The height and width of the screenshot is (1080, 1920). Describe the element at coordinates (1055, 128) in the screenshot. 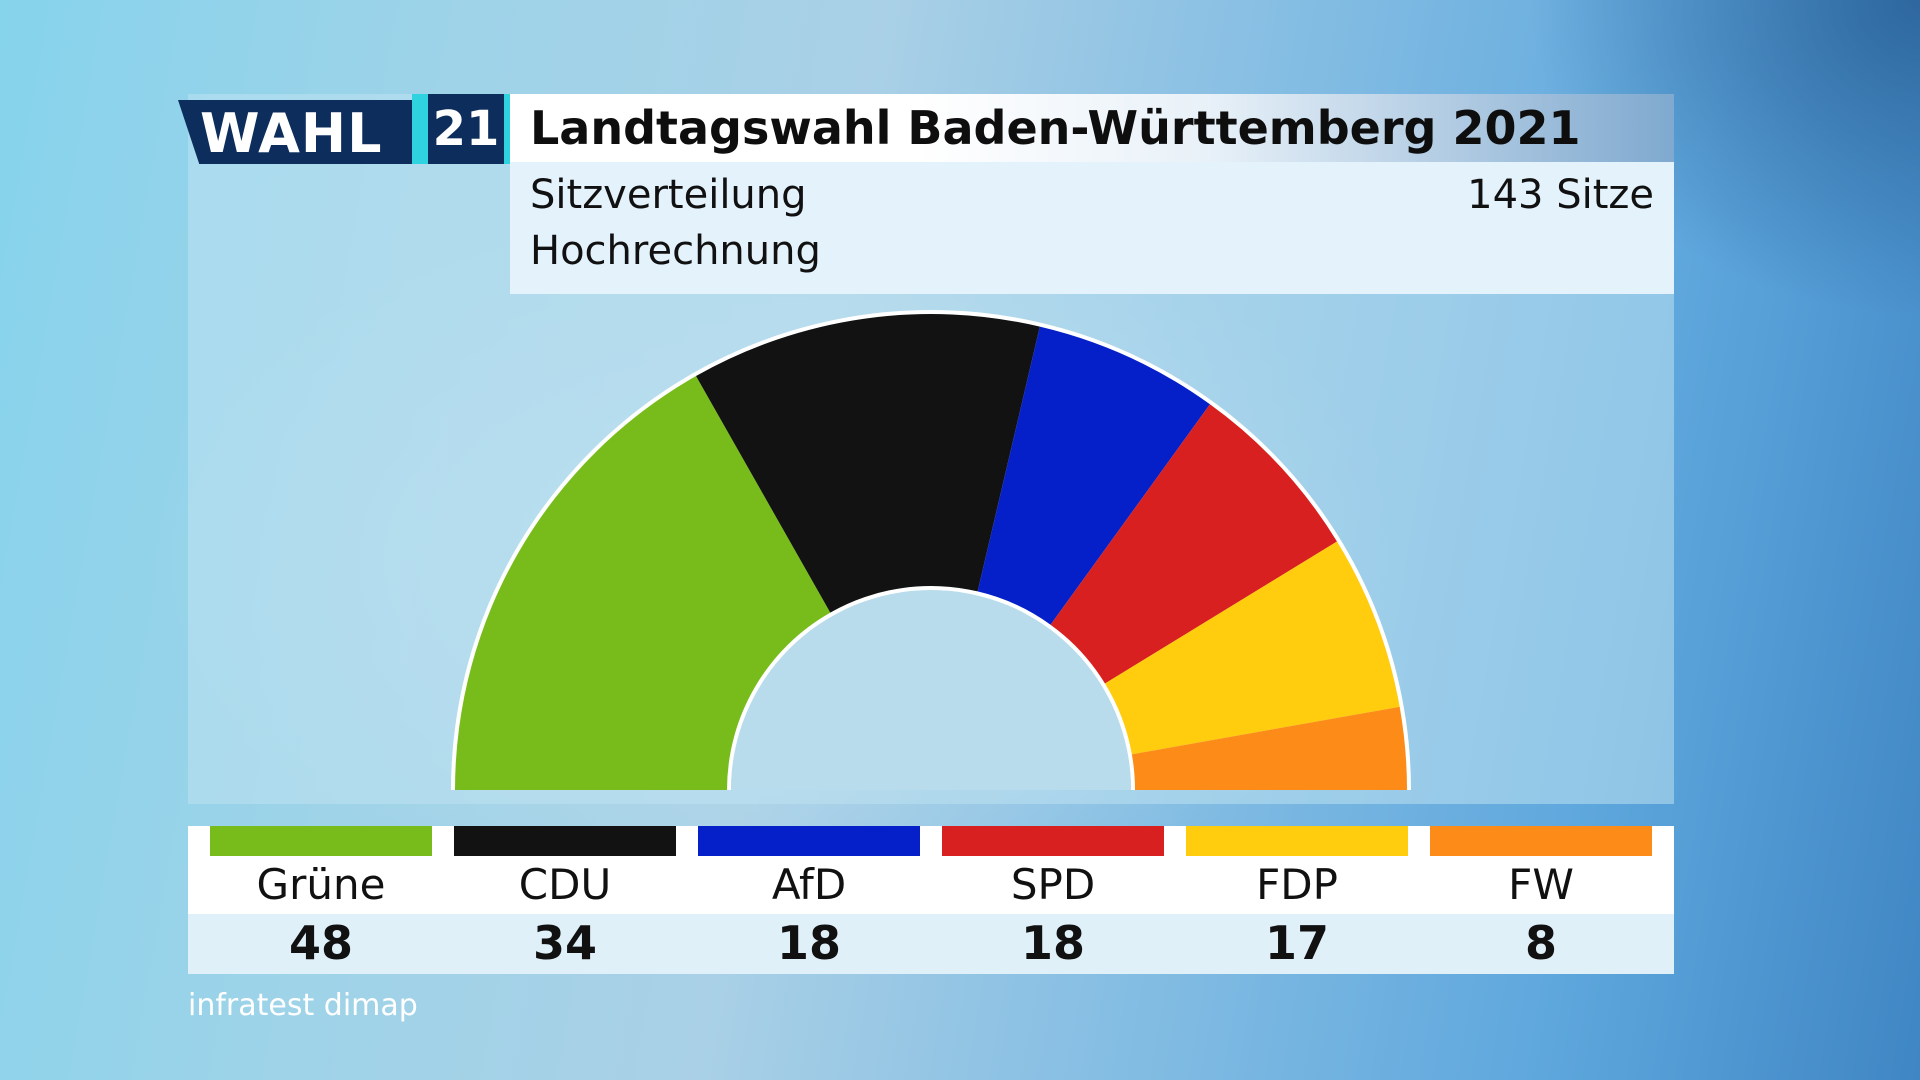

I see `chart-title: Landtagswahl Baden-Württemberg 2021` at that location.